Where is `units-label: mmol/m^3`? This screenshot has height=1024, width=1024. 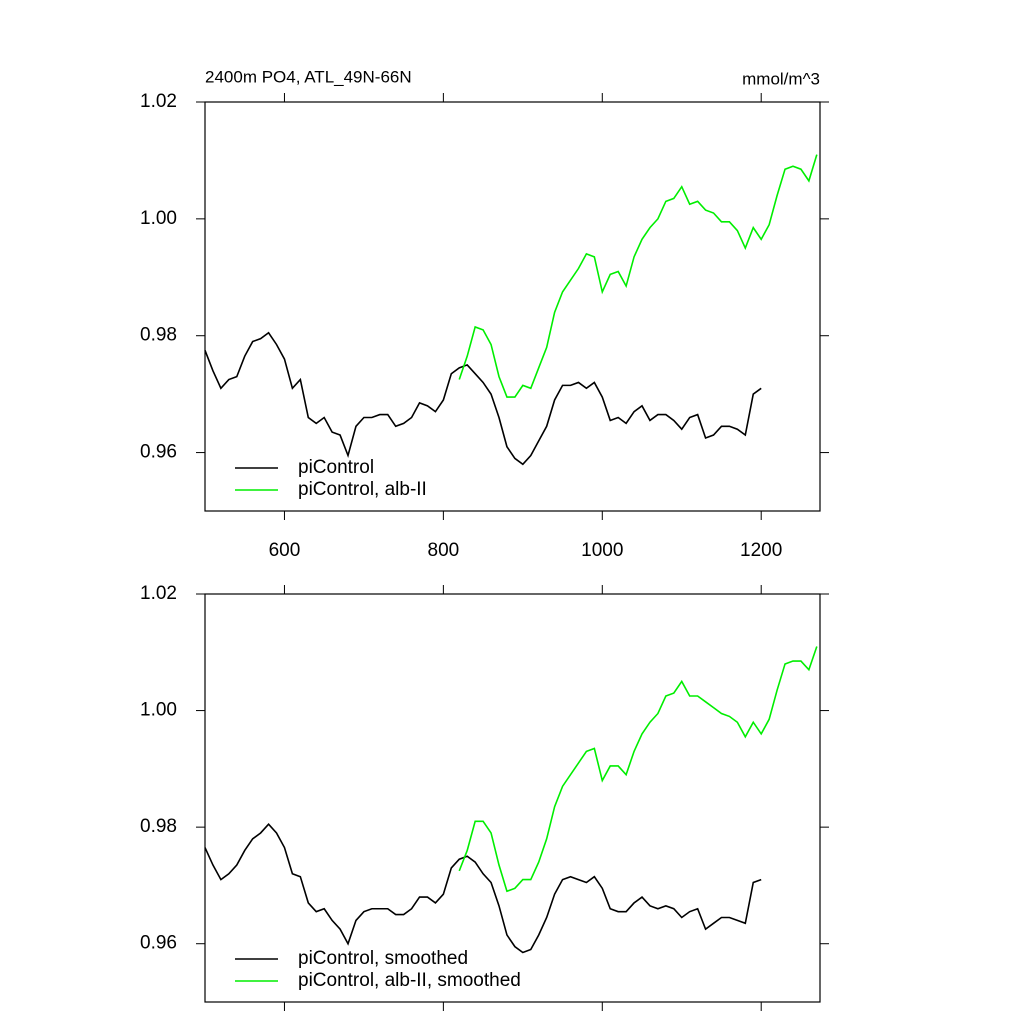
units-label: mmol/m^3 is located at coordinates (781, 78).